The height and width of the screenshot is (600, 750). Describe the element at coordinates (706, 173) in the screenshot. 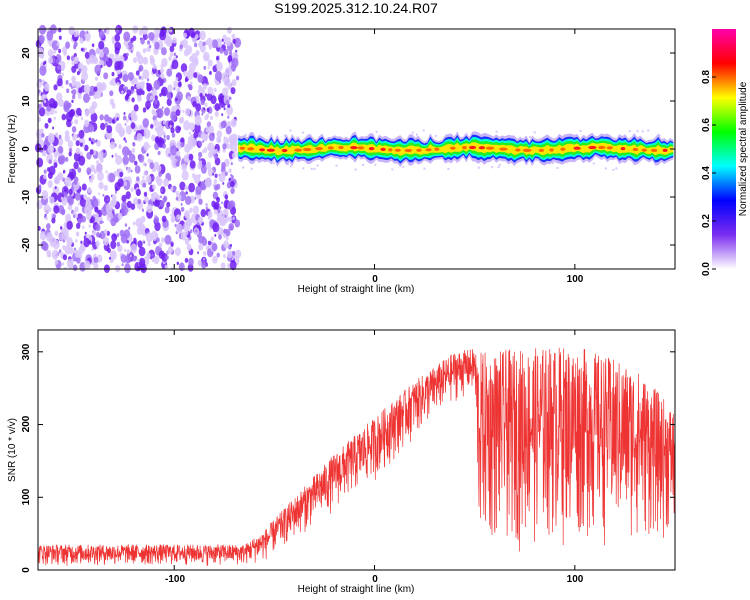

I see `colorbar-tick-0.4: 0.4` at that location.